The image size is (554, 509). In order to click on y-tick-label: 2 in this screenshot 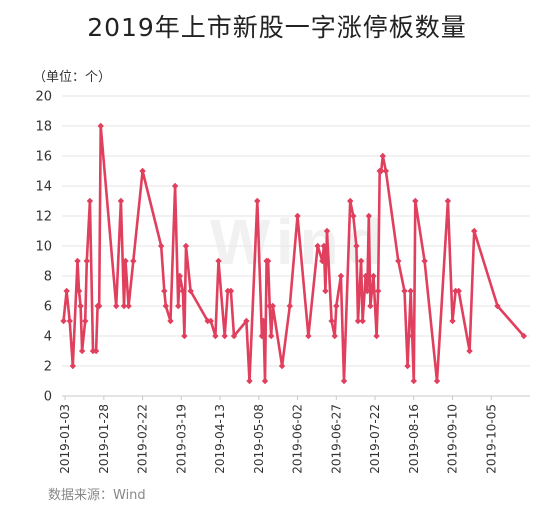, I will do `click(48, 367)`.